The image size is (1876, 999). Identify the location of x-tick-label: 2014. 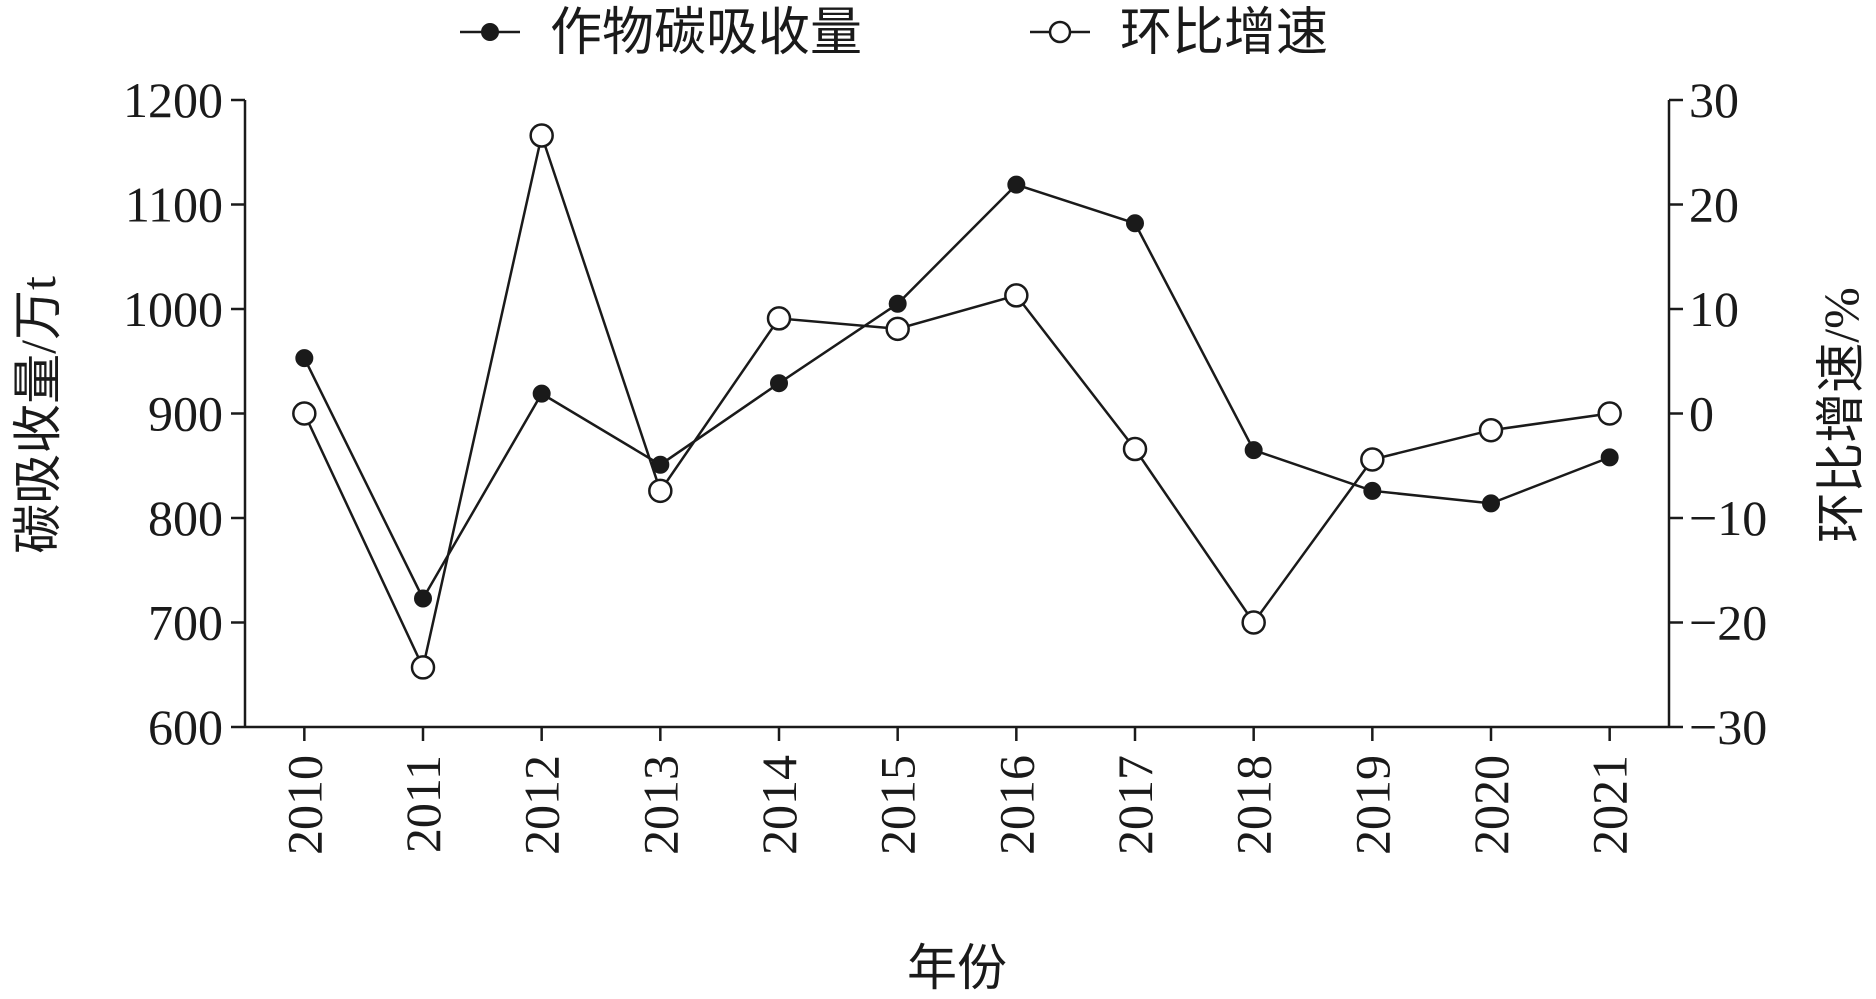
(779, 805).